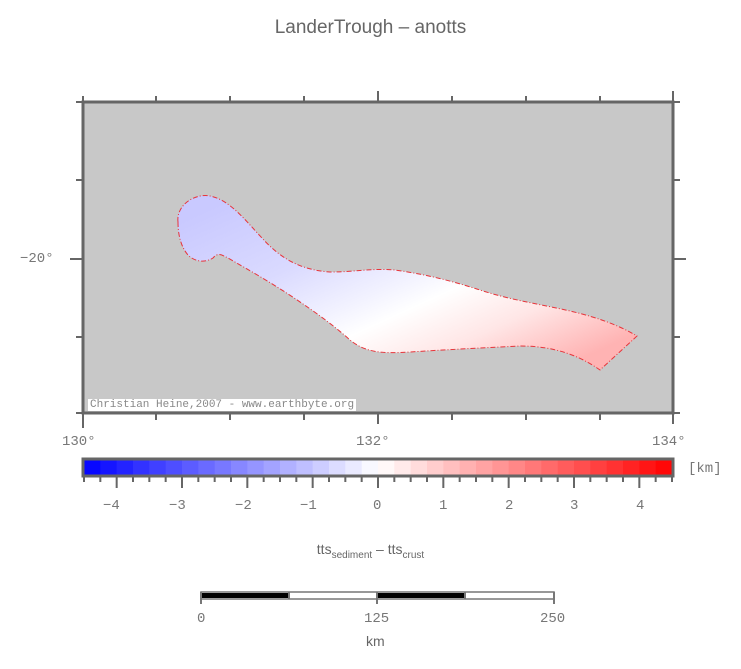 The width and height of the screenshot is (741, 669). I want to click on colorbar-unit: [km], so click(705, 469).